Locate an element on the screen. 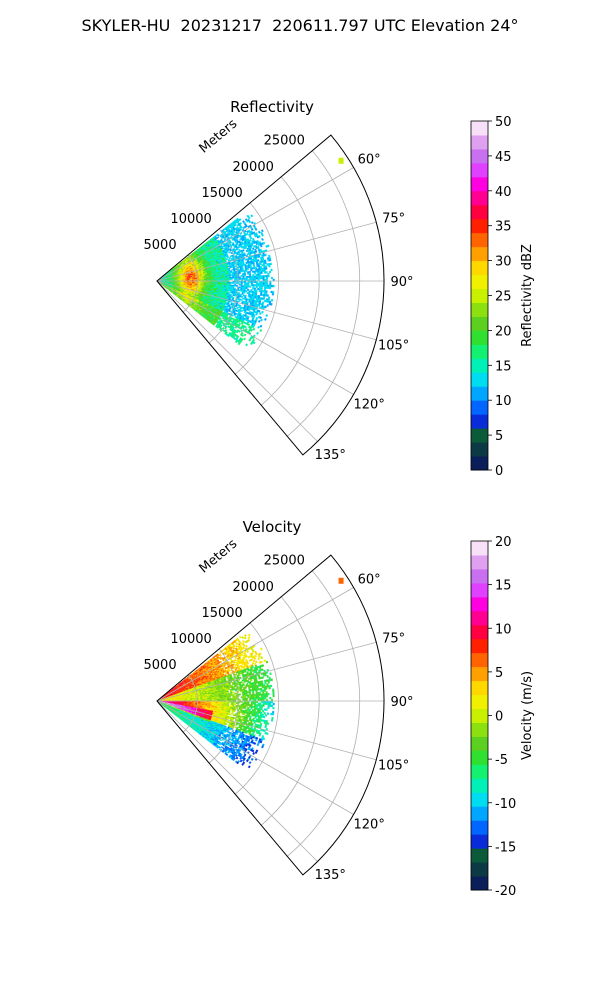  range-tick-label: 25000 is located at coordinates (284, 141).